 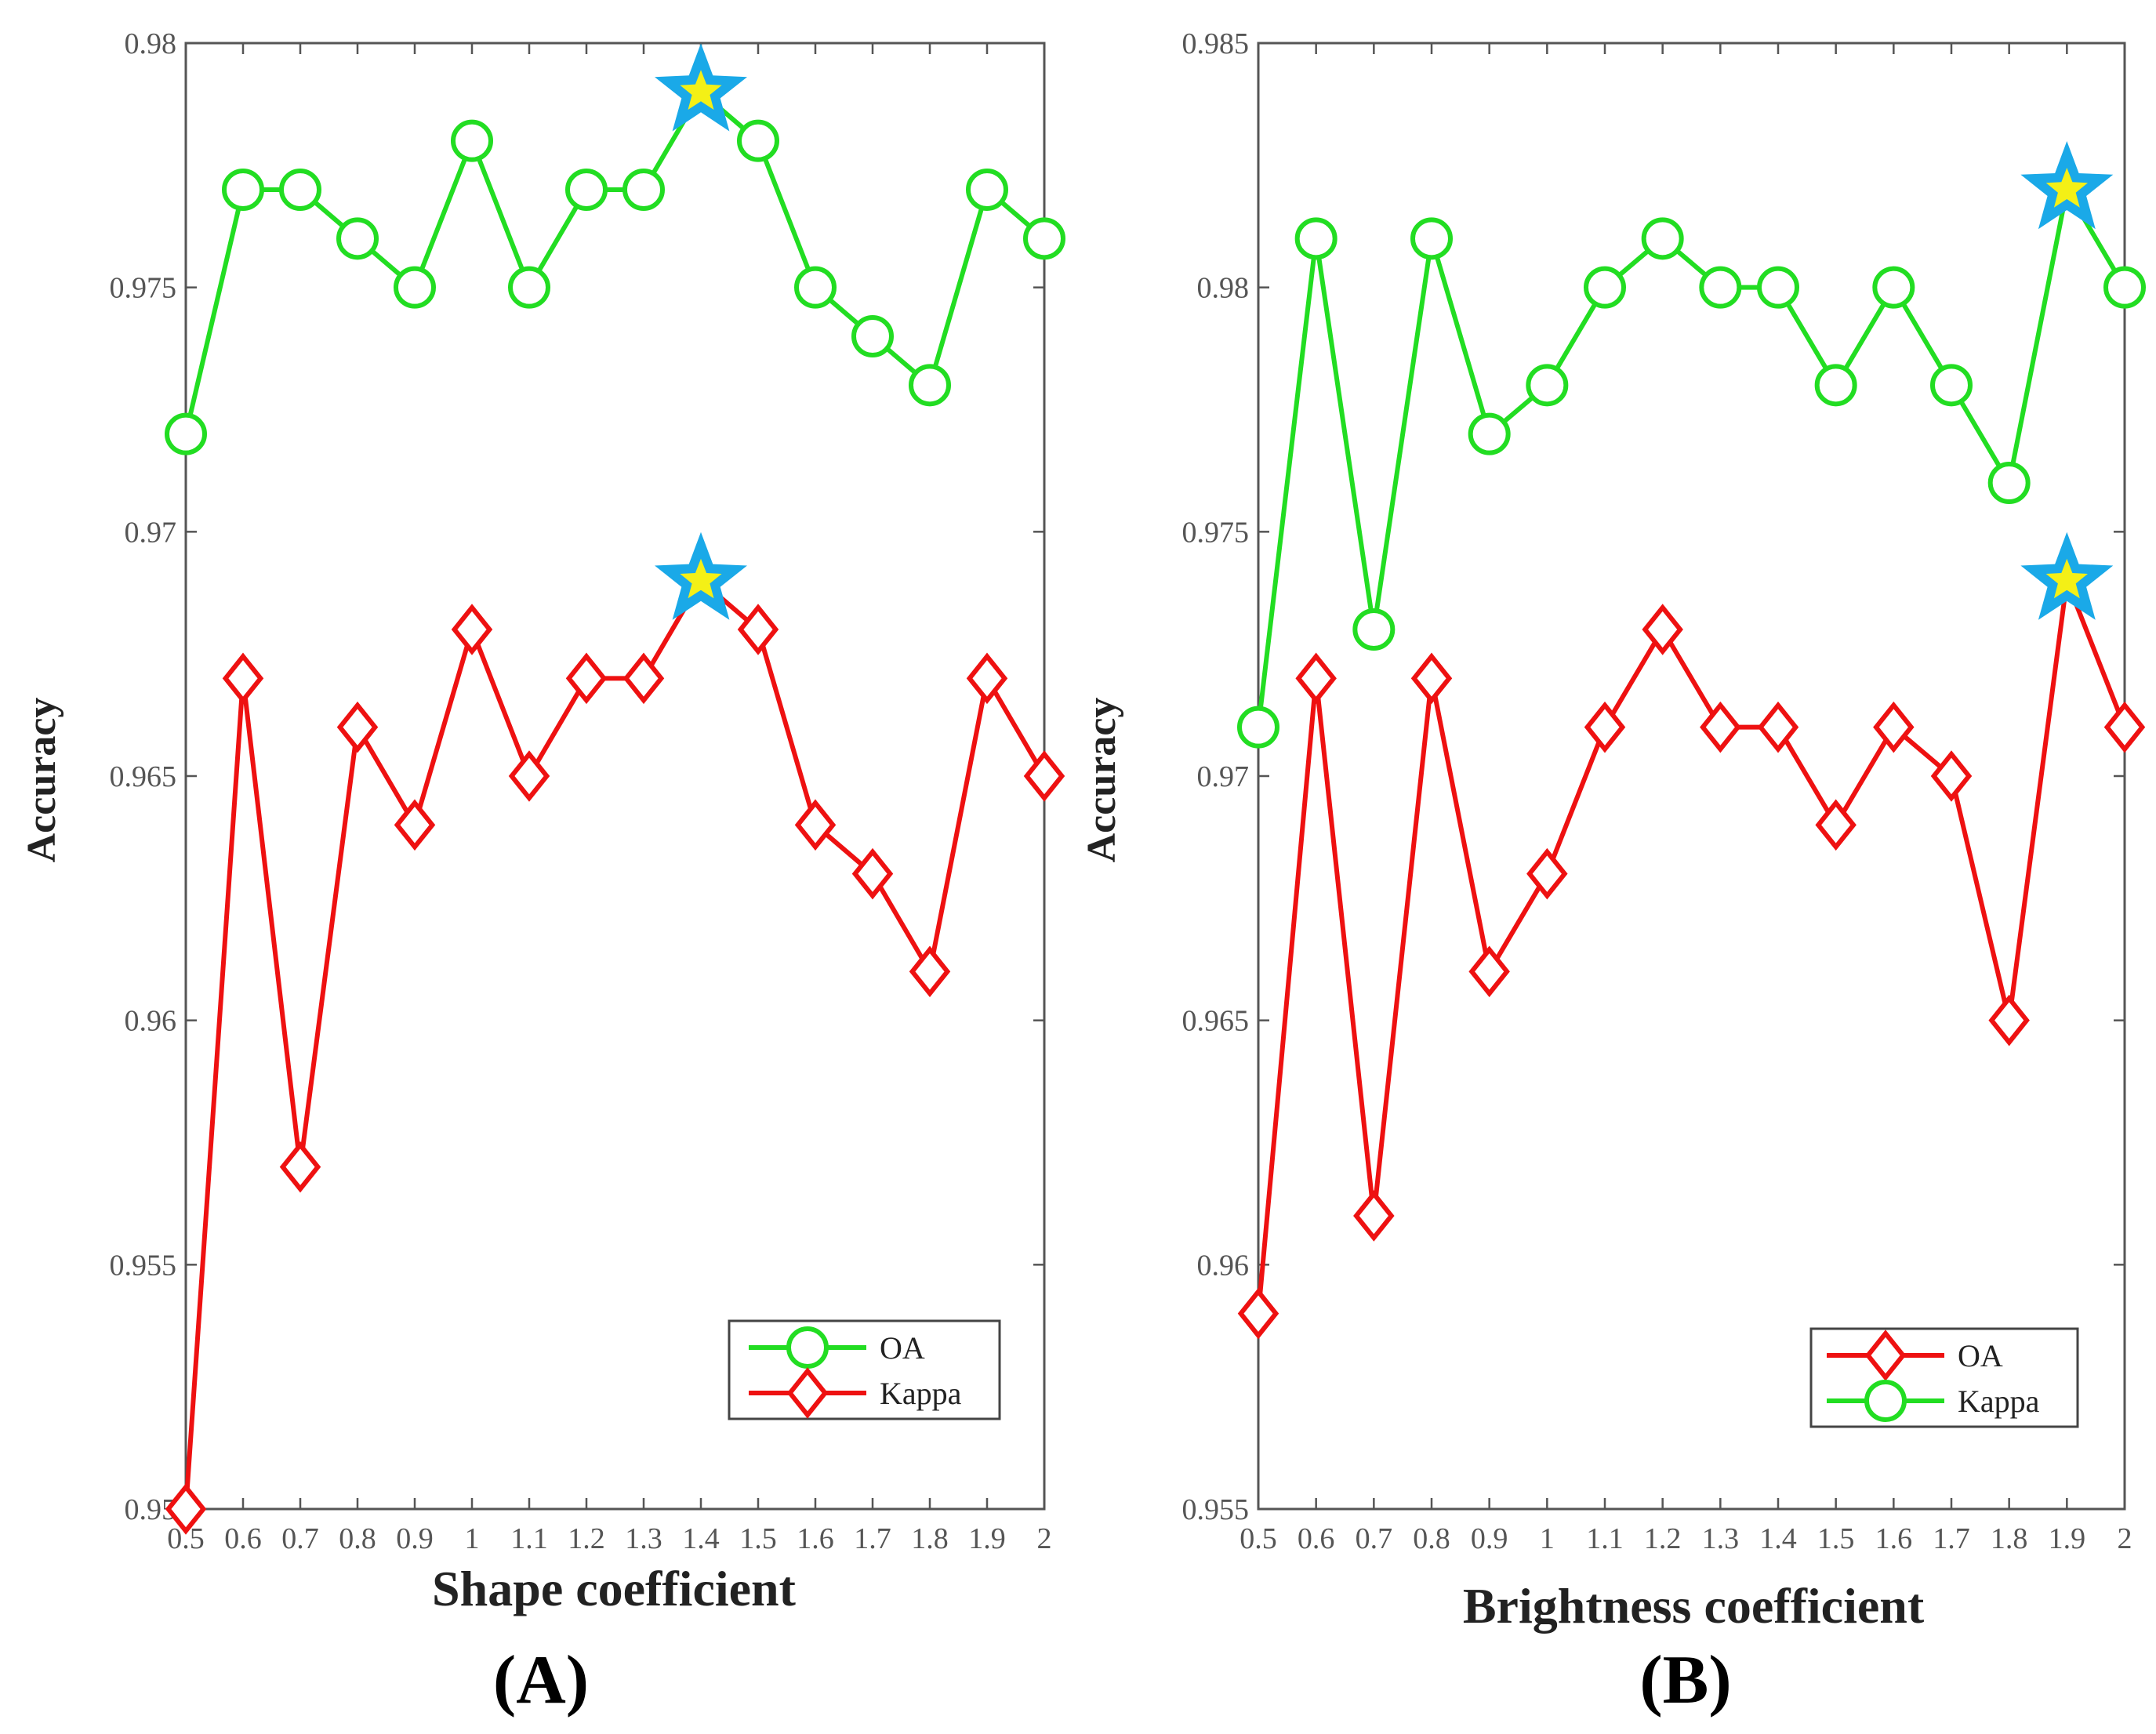 I want to click on x-tick-label: 0.7, so click(x=1374, y=1539).